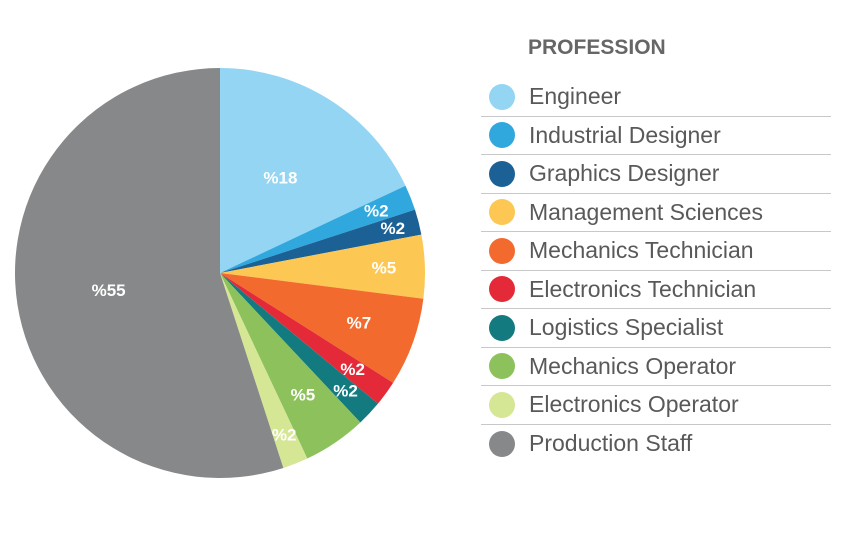 The width and height of the screenshot is (867, 546). I want to click on pie-slice-mechanics-operator, so click(290, 366).